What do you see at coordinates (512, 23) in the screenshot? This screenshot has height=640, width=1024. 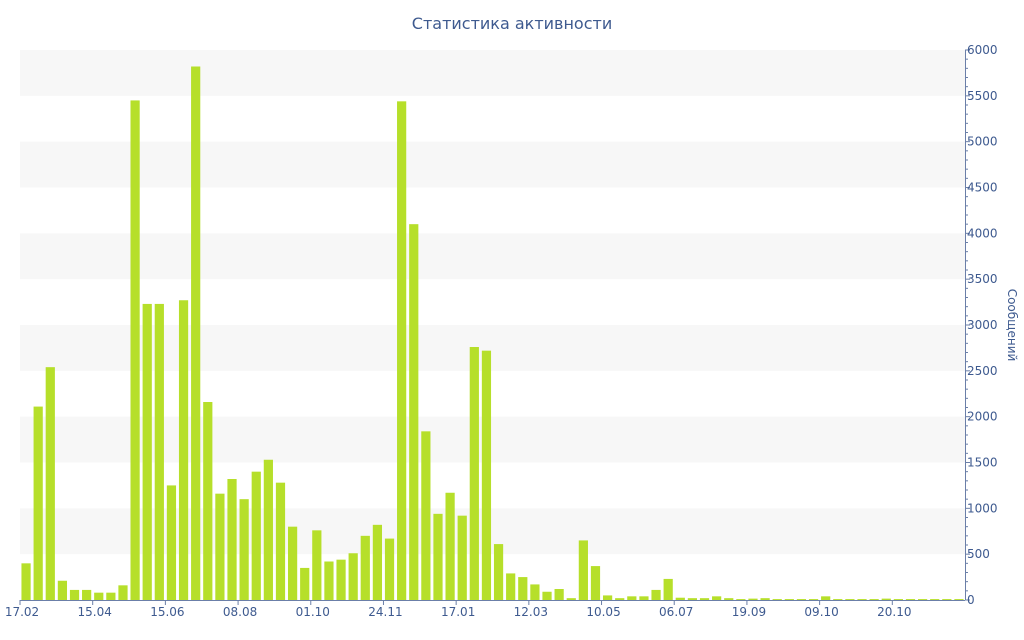 I see `chart-title: Статистика активности` at bounding box center [512, 23].